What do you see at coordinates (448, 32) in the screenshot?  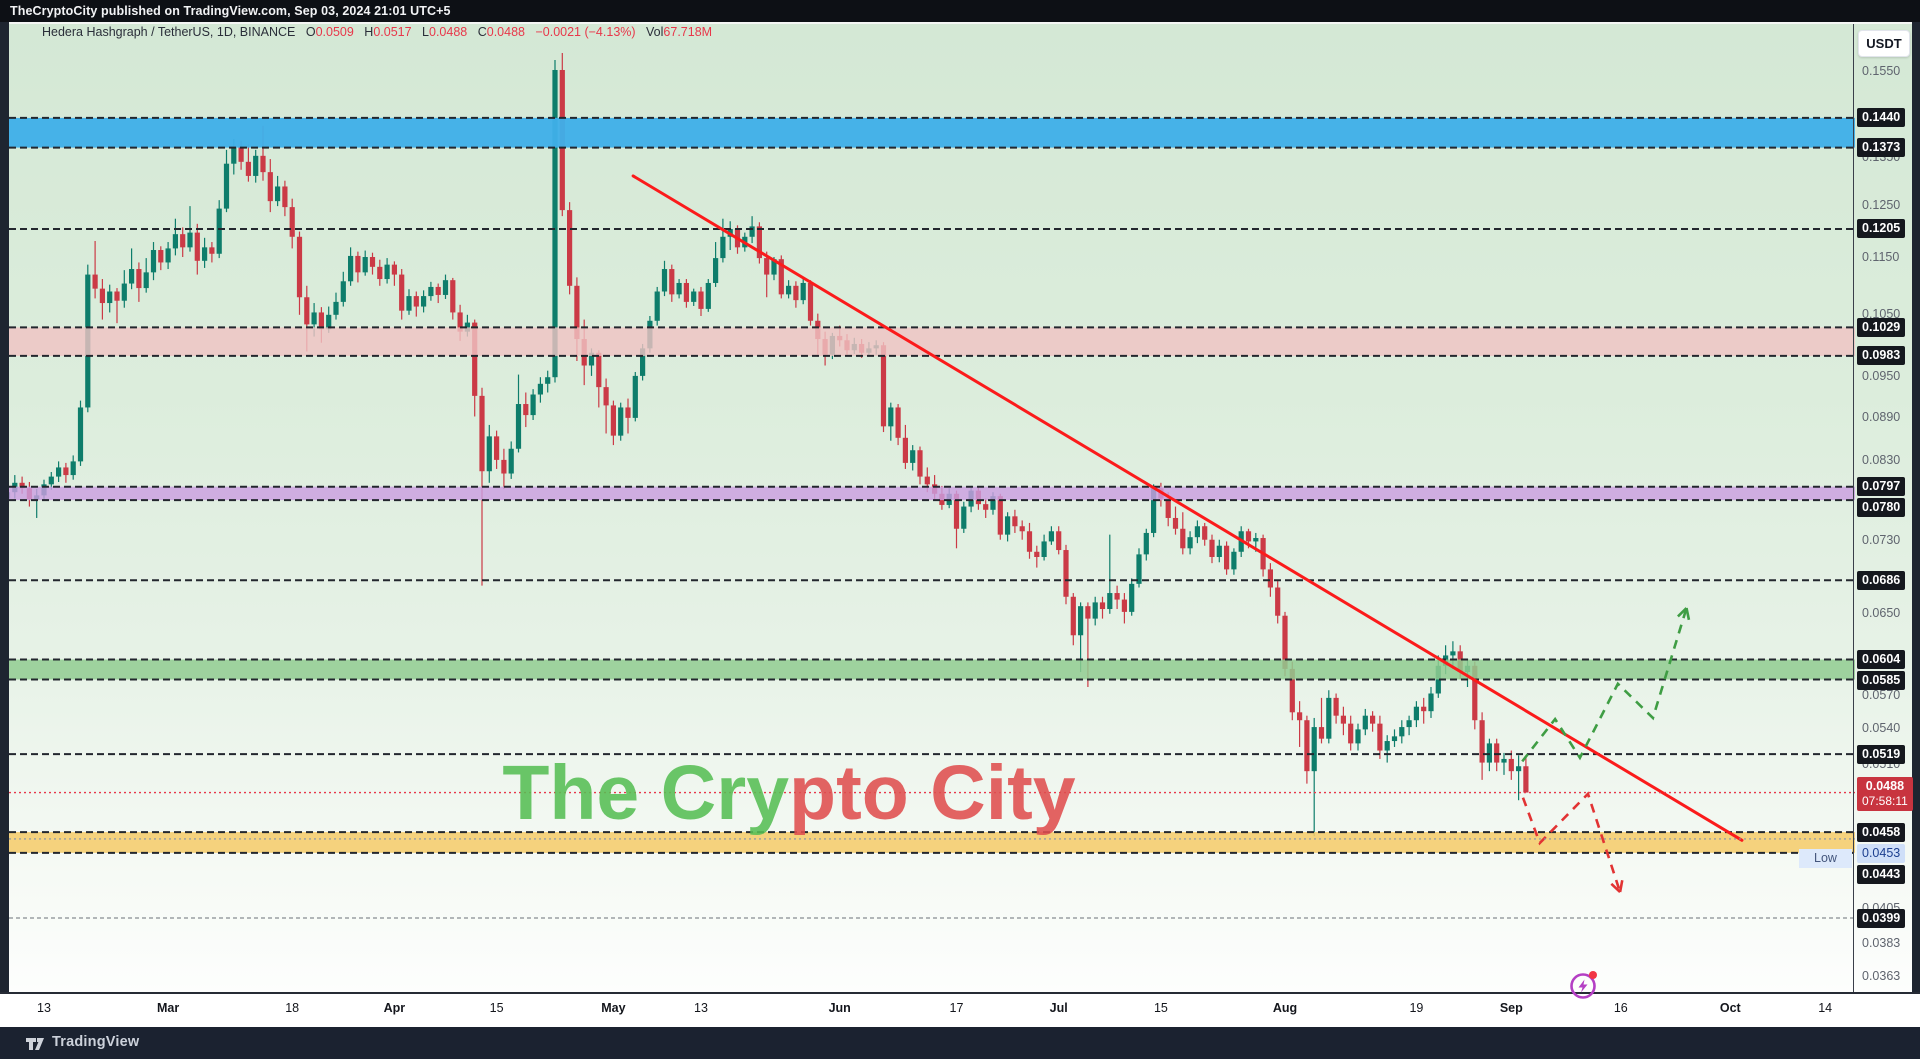 I see `ohlc-low-value: 0.0488` at bounding box center [448, 32].